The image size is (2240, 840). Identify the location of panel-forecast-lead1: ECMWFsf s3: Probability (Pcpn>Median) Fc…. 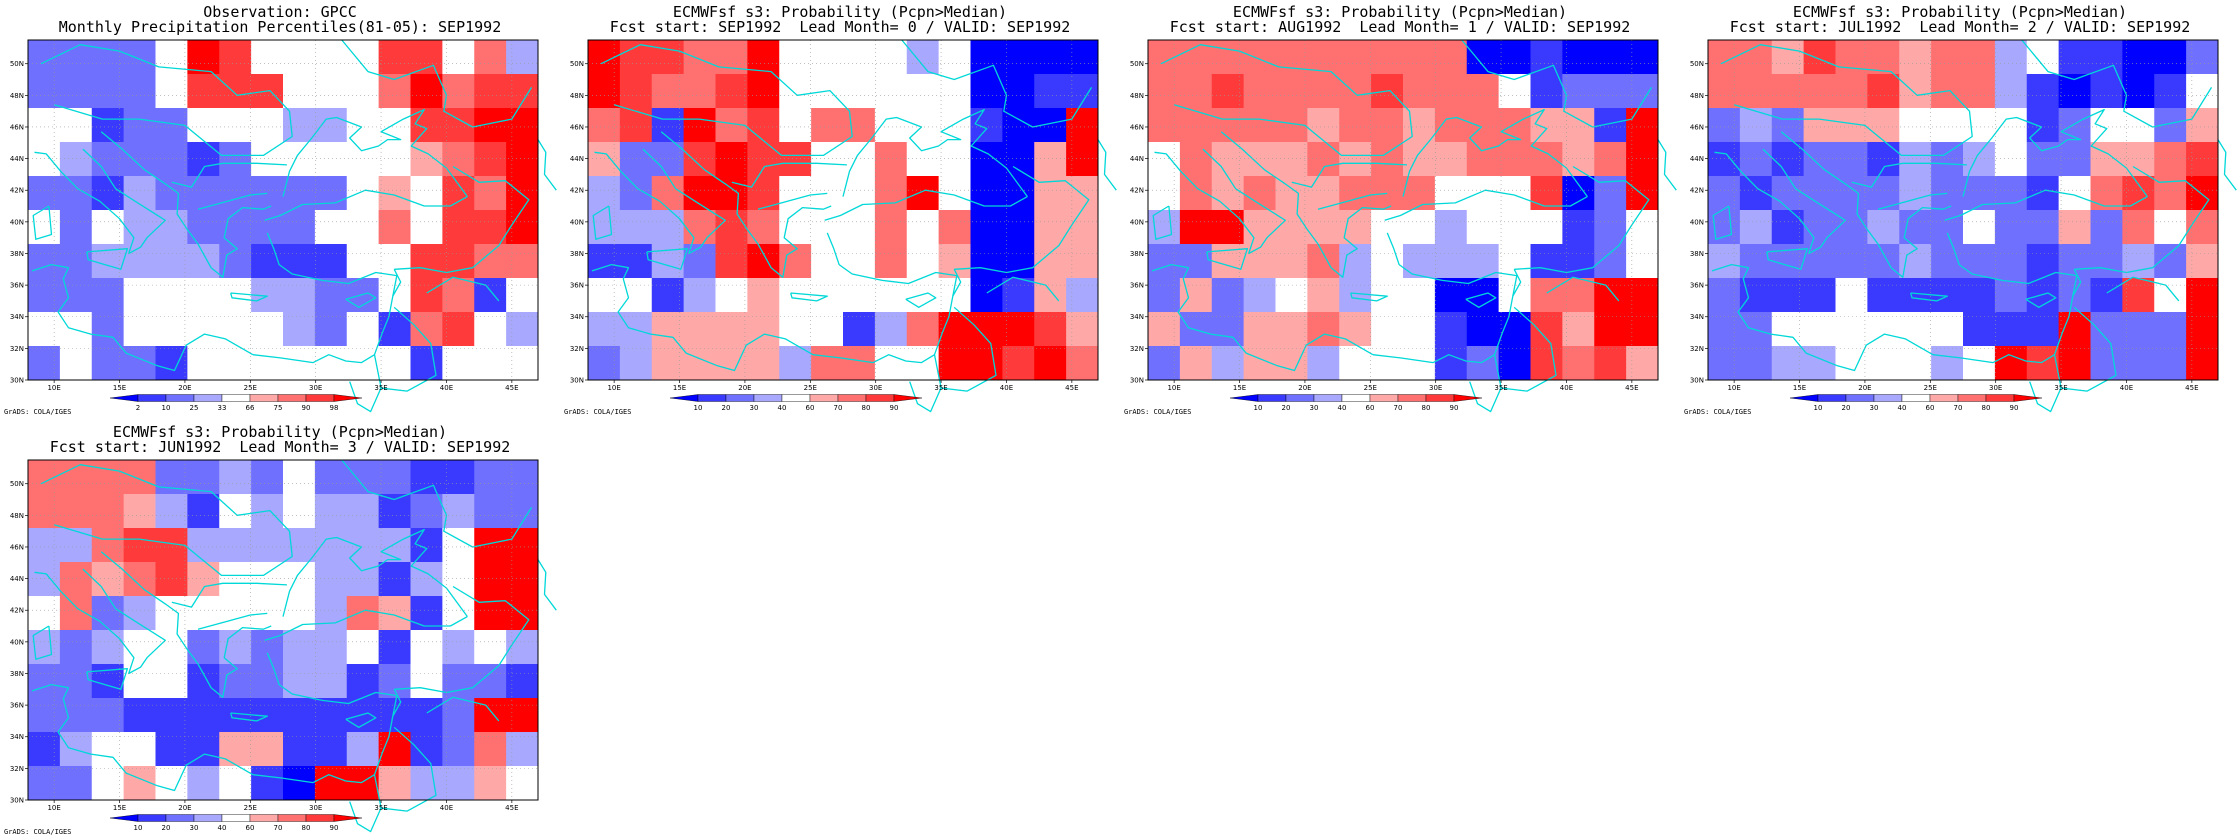
(1400, 210).